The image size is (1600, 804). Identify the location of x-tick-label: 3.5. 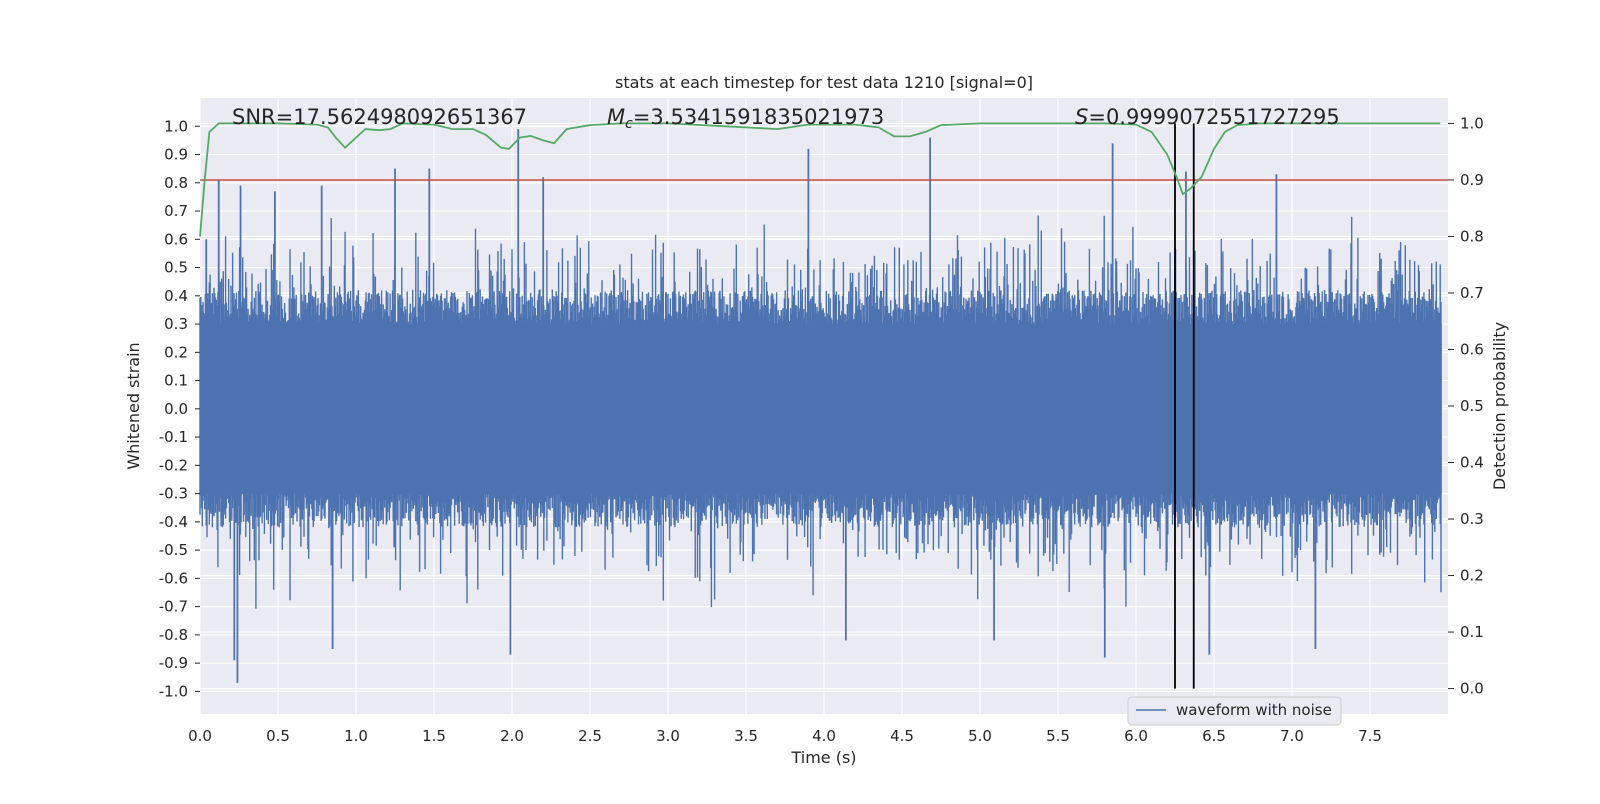
(746, 736).